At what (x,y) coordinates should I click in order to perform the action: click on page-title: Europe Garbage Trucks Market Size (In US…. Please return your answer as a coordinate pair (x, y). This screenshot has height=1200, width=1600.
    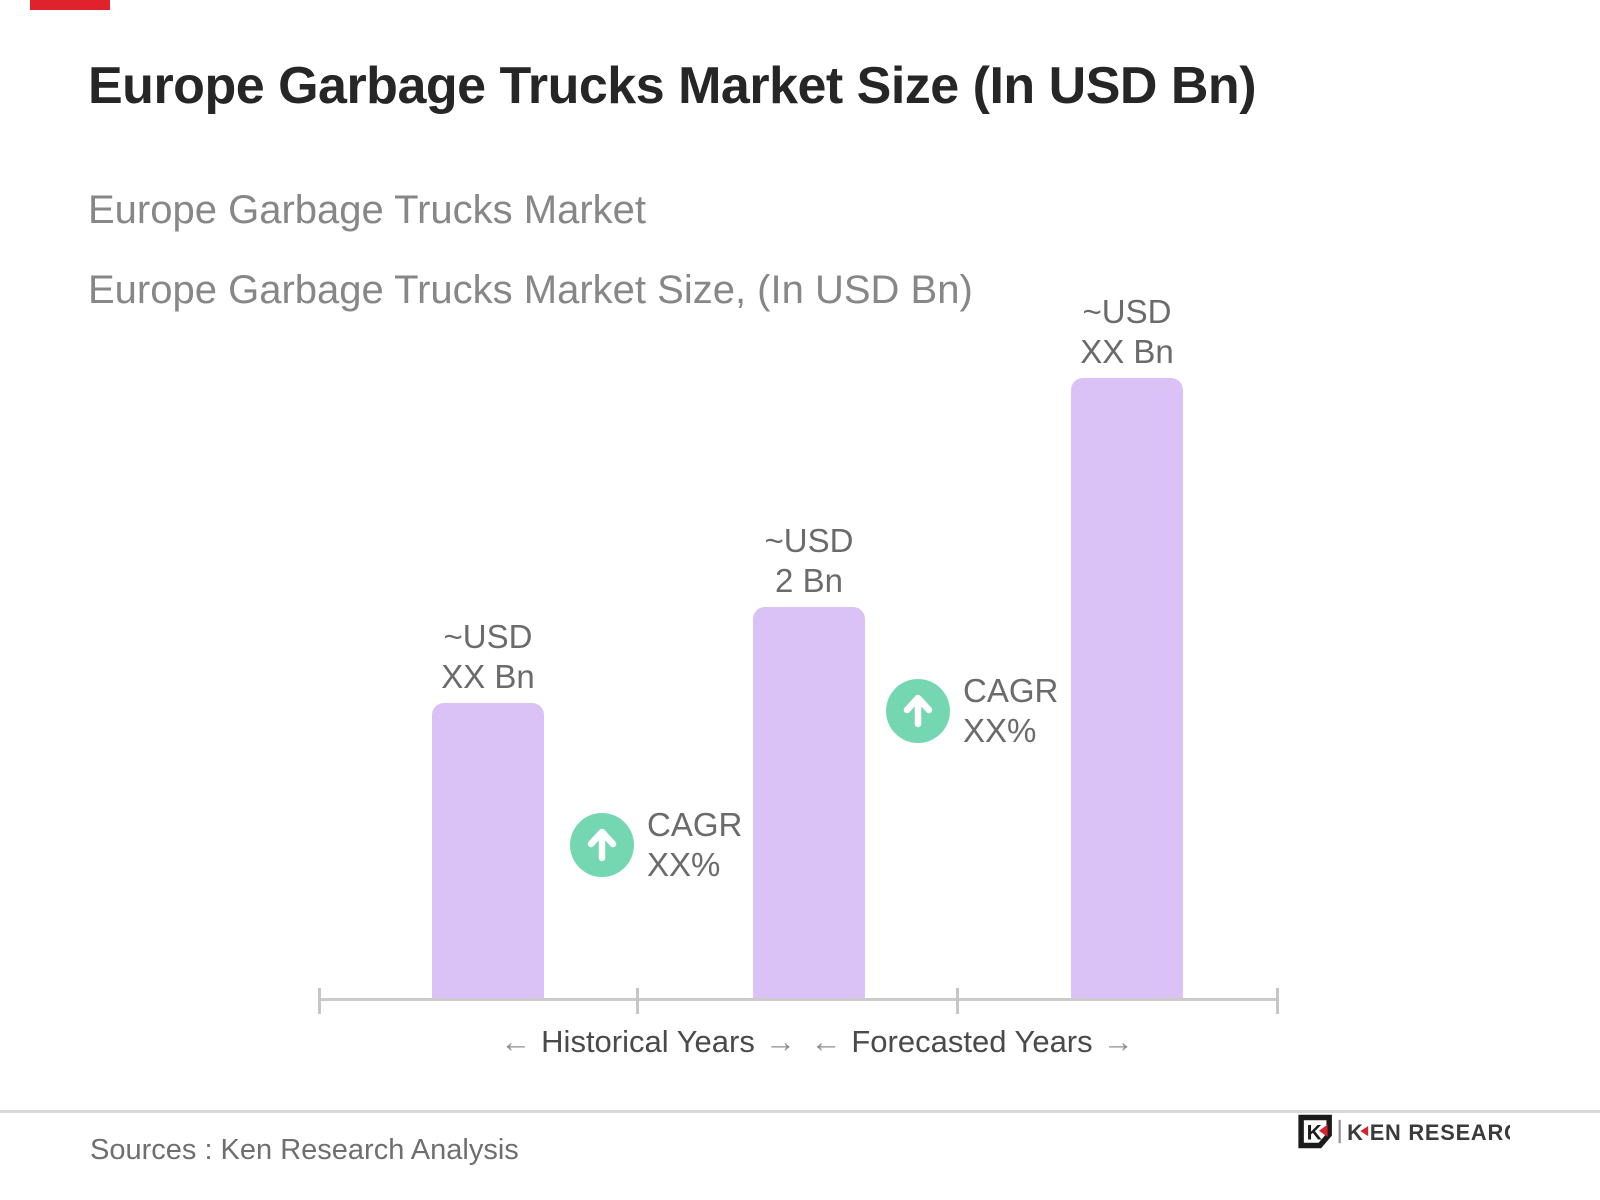
    Looking at the image, I should click on (672, 86).